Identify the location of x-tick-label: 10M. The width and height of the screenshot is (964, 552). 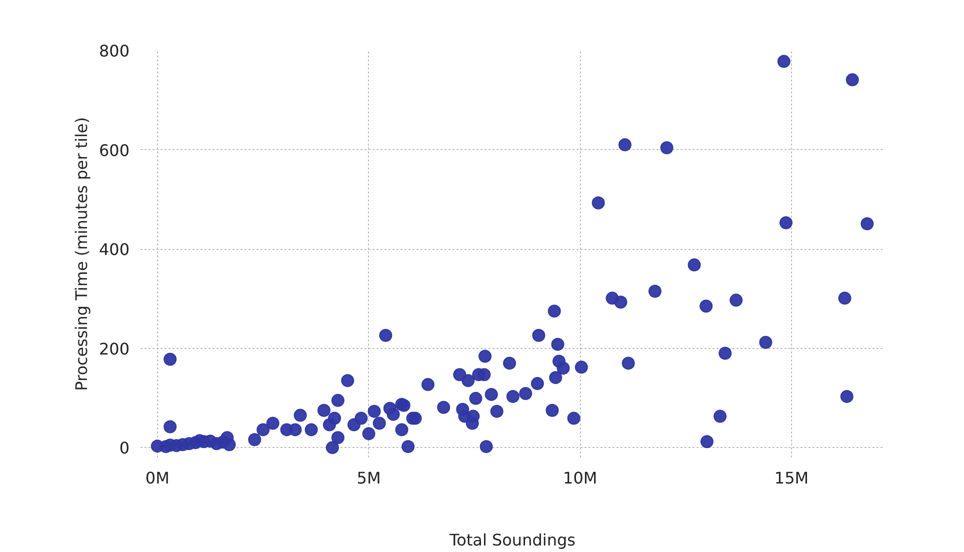
(580, 478).